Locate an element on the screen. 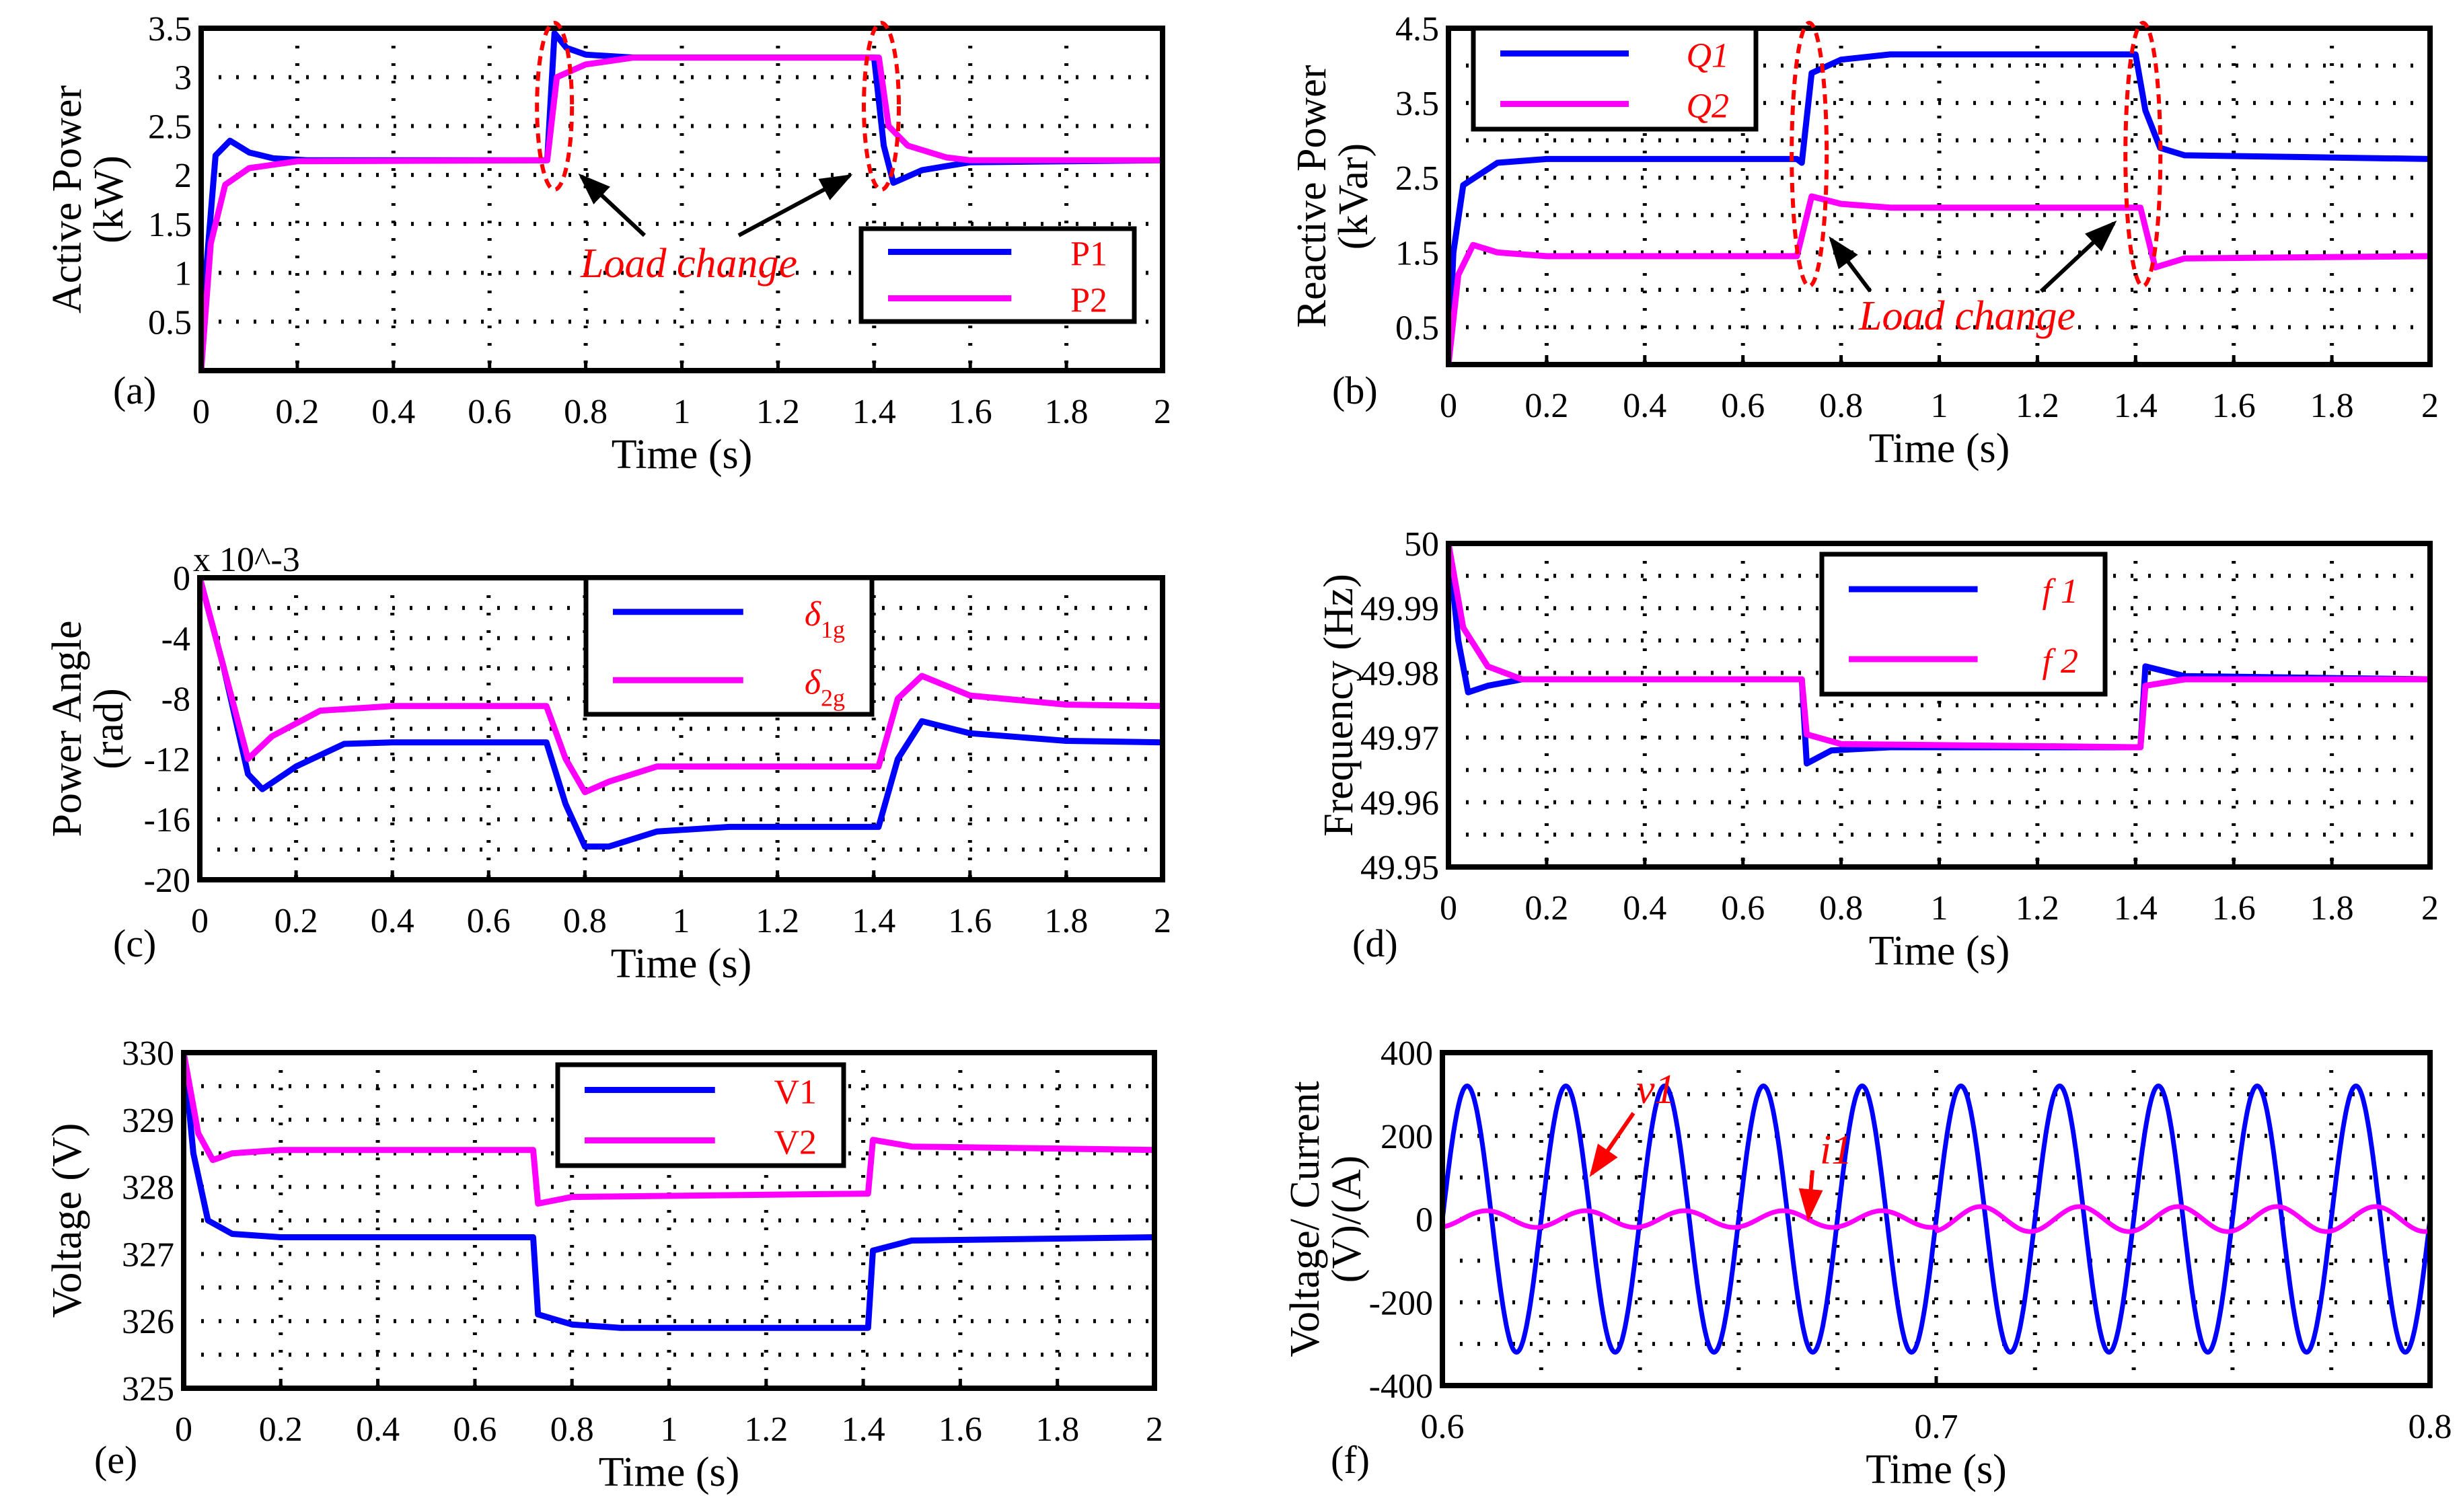 The width and height of the screenshot is (2463, 1512). y-axis-label-line: Power Angle is located at coordinates (67, 728).